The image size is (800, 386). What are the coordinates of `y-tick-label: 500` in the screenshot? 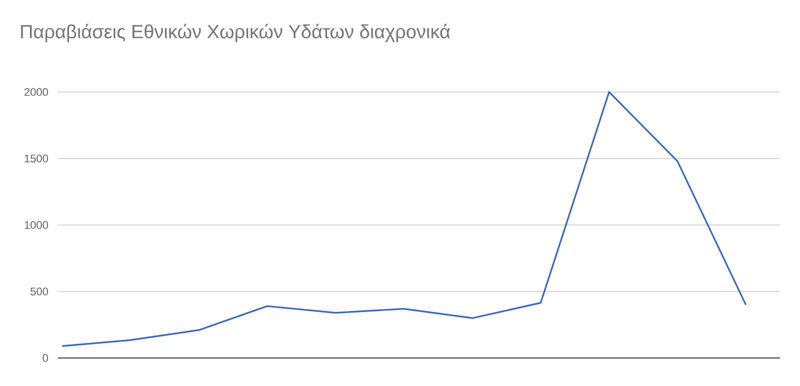 It's located at (39, 292).